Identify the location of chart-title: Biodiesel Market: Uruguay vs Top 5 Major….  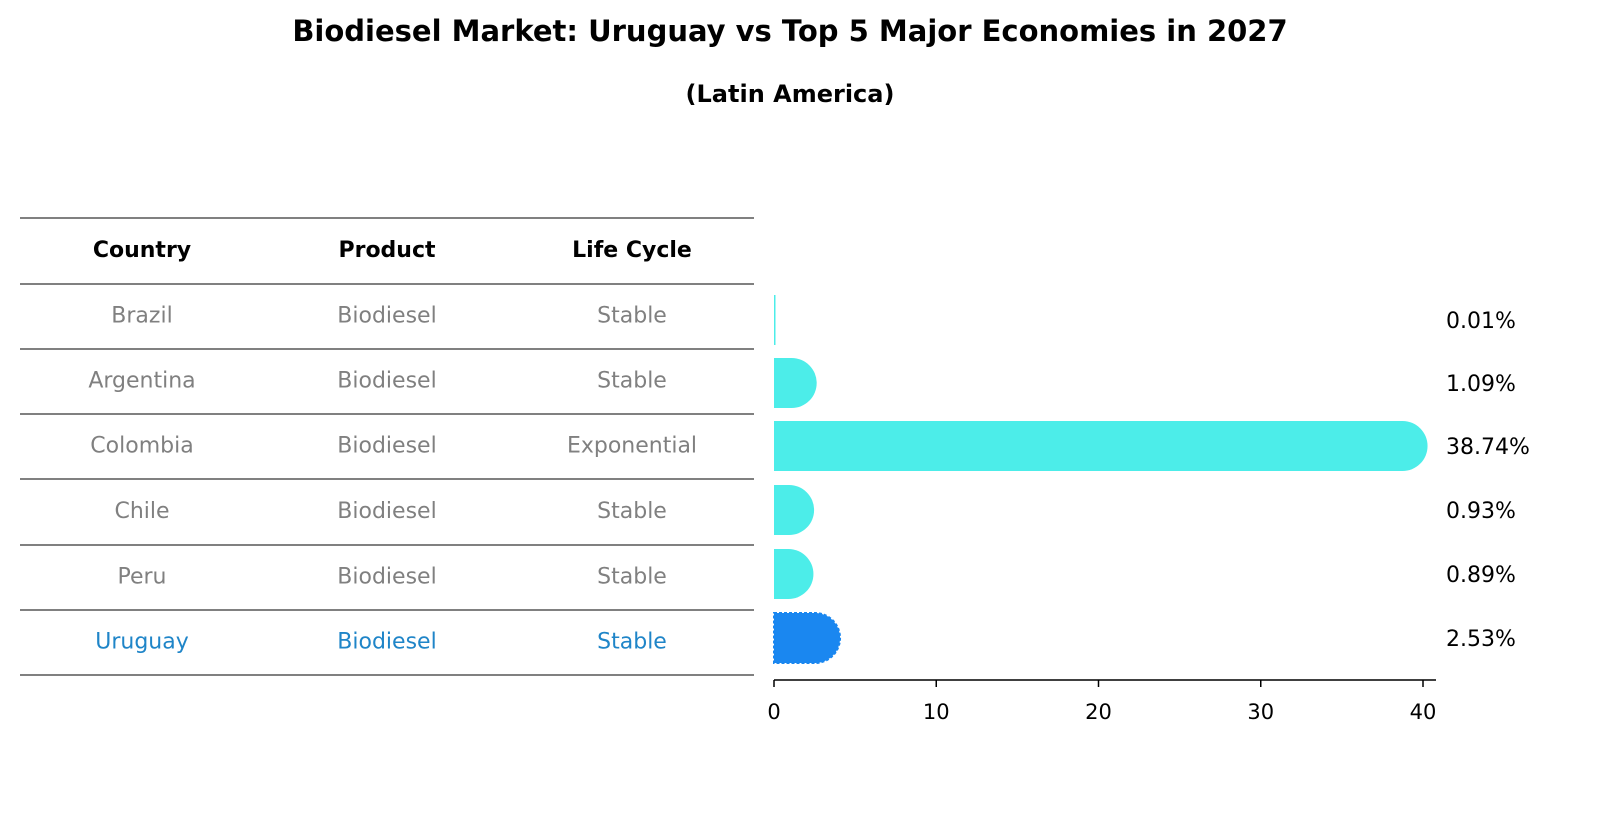
(790, 31).